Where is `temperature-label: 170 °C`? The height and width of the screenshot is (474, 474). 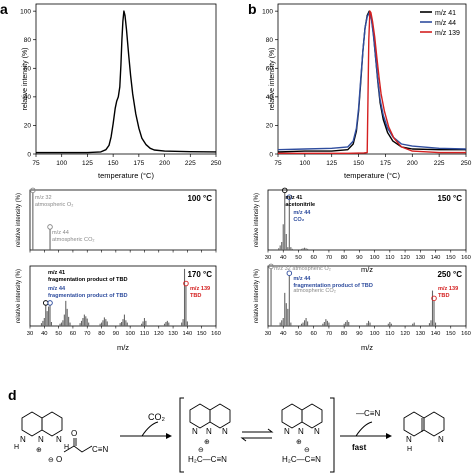 temperature-label: 170 °C is located at coordinates (199, 274).